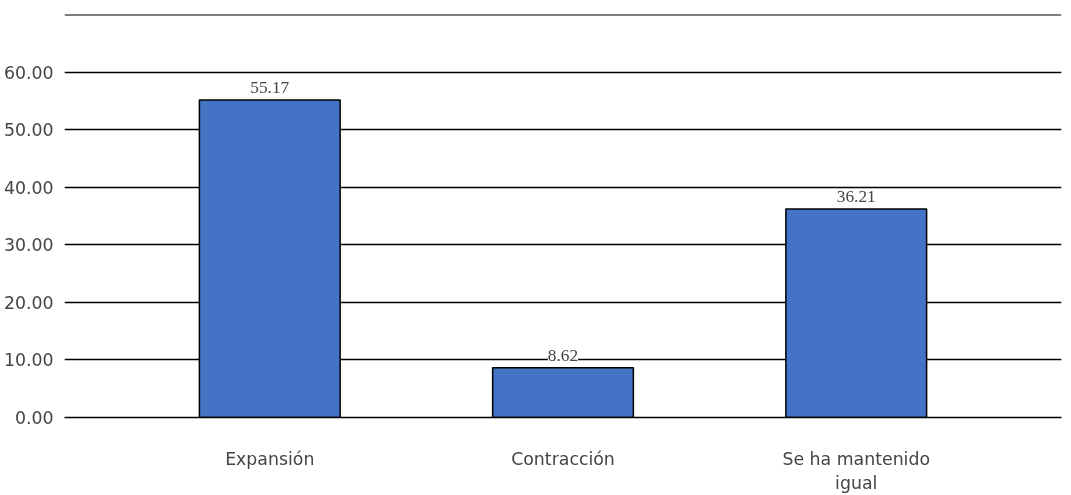 The image size is (1071, 495). I want to click on y-tick-label: 0.00, so click(34, 418).